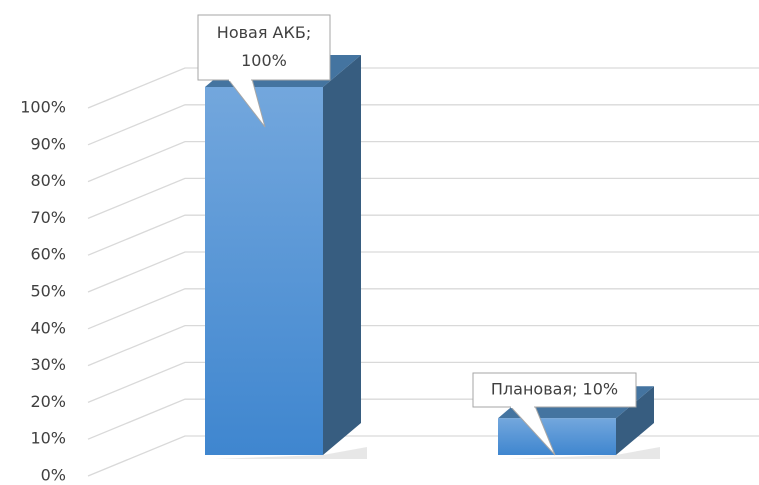  What do you see at coordinates (48, 180) in the screenshot?
I see `y-tick-label: 80%` at bounding box center [48, 180].